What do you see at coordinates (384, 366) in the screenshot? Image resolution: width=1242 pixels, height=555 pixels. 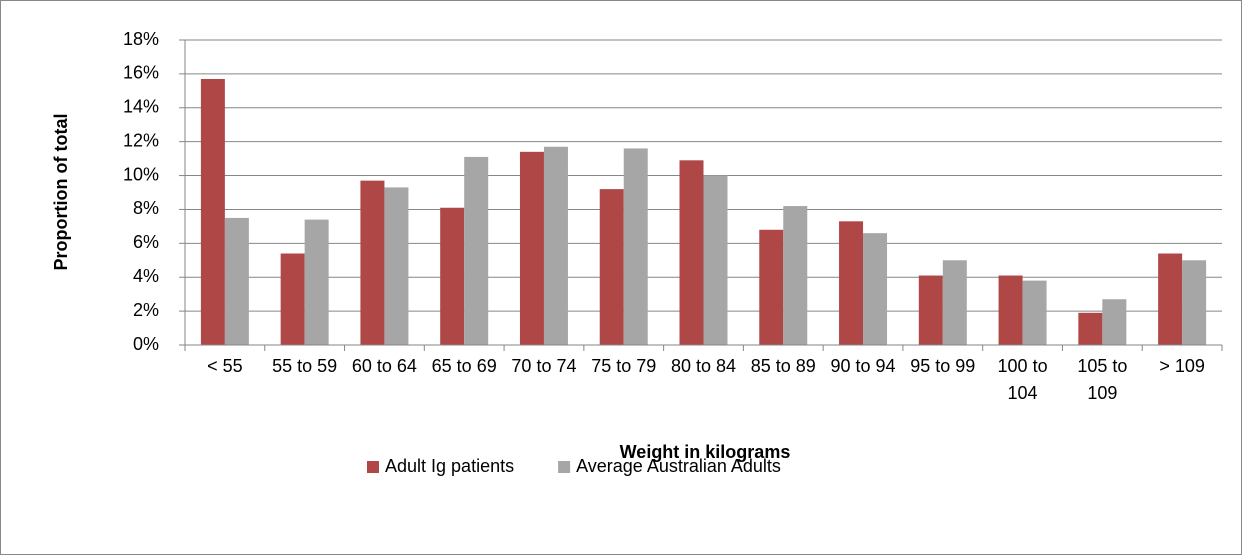 I see `x-tick-label: 60 to 64` at bounding box center [384, 366].